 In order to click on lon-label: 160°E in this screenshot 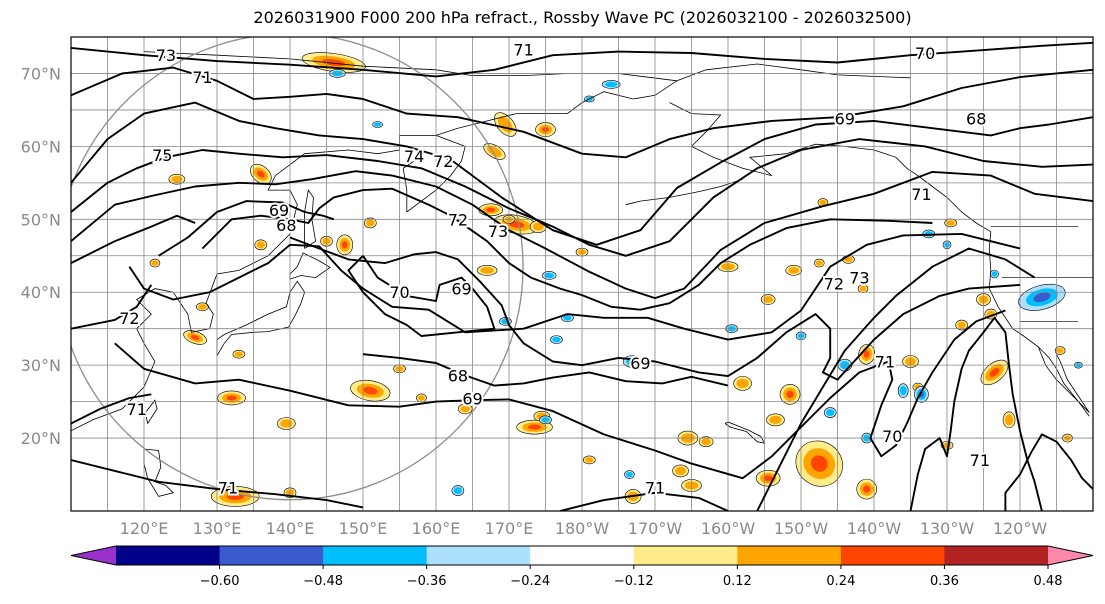, I will do `click(436, 528)`.